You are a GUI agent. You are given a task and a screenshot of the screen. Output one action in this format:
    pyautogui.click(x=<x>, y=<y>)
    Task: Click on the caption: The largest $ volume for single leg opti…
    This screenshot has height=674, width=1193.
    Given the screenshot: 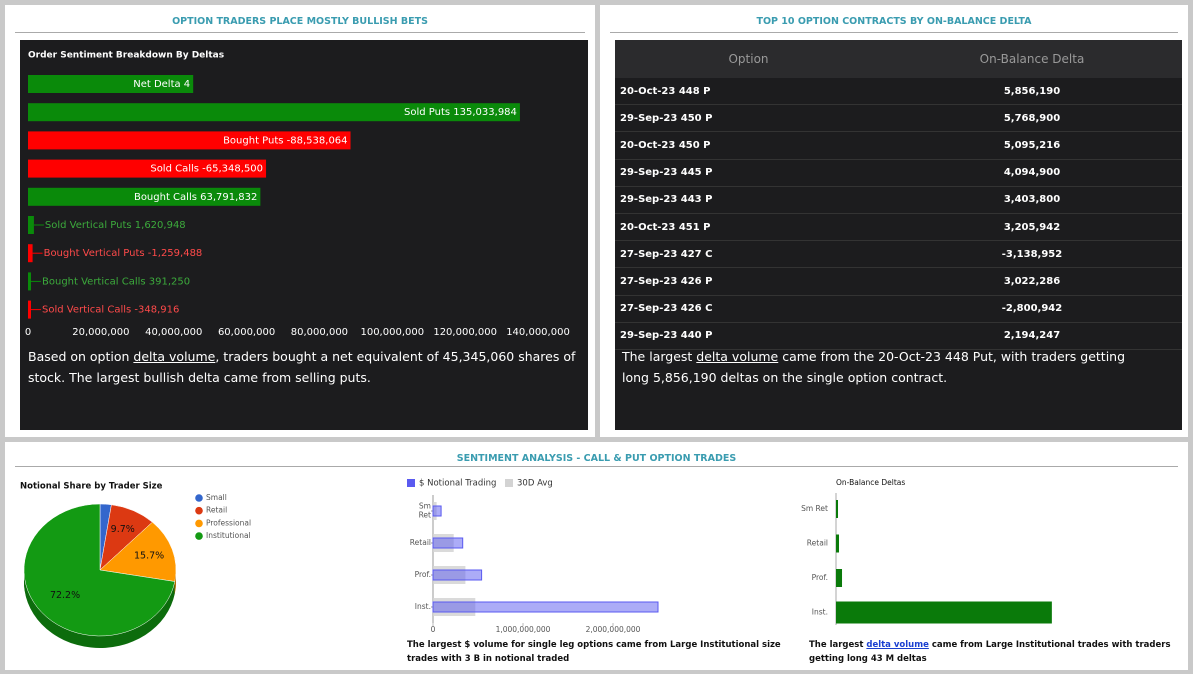 What is the action you would take?
    pyautogui.click(x=594, y=652)
    